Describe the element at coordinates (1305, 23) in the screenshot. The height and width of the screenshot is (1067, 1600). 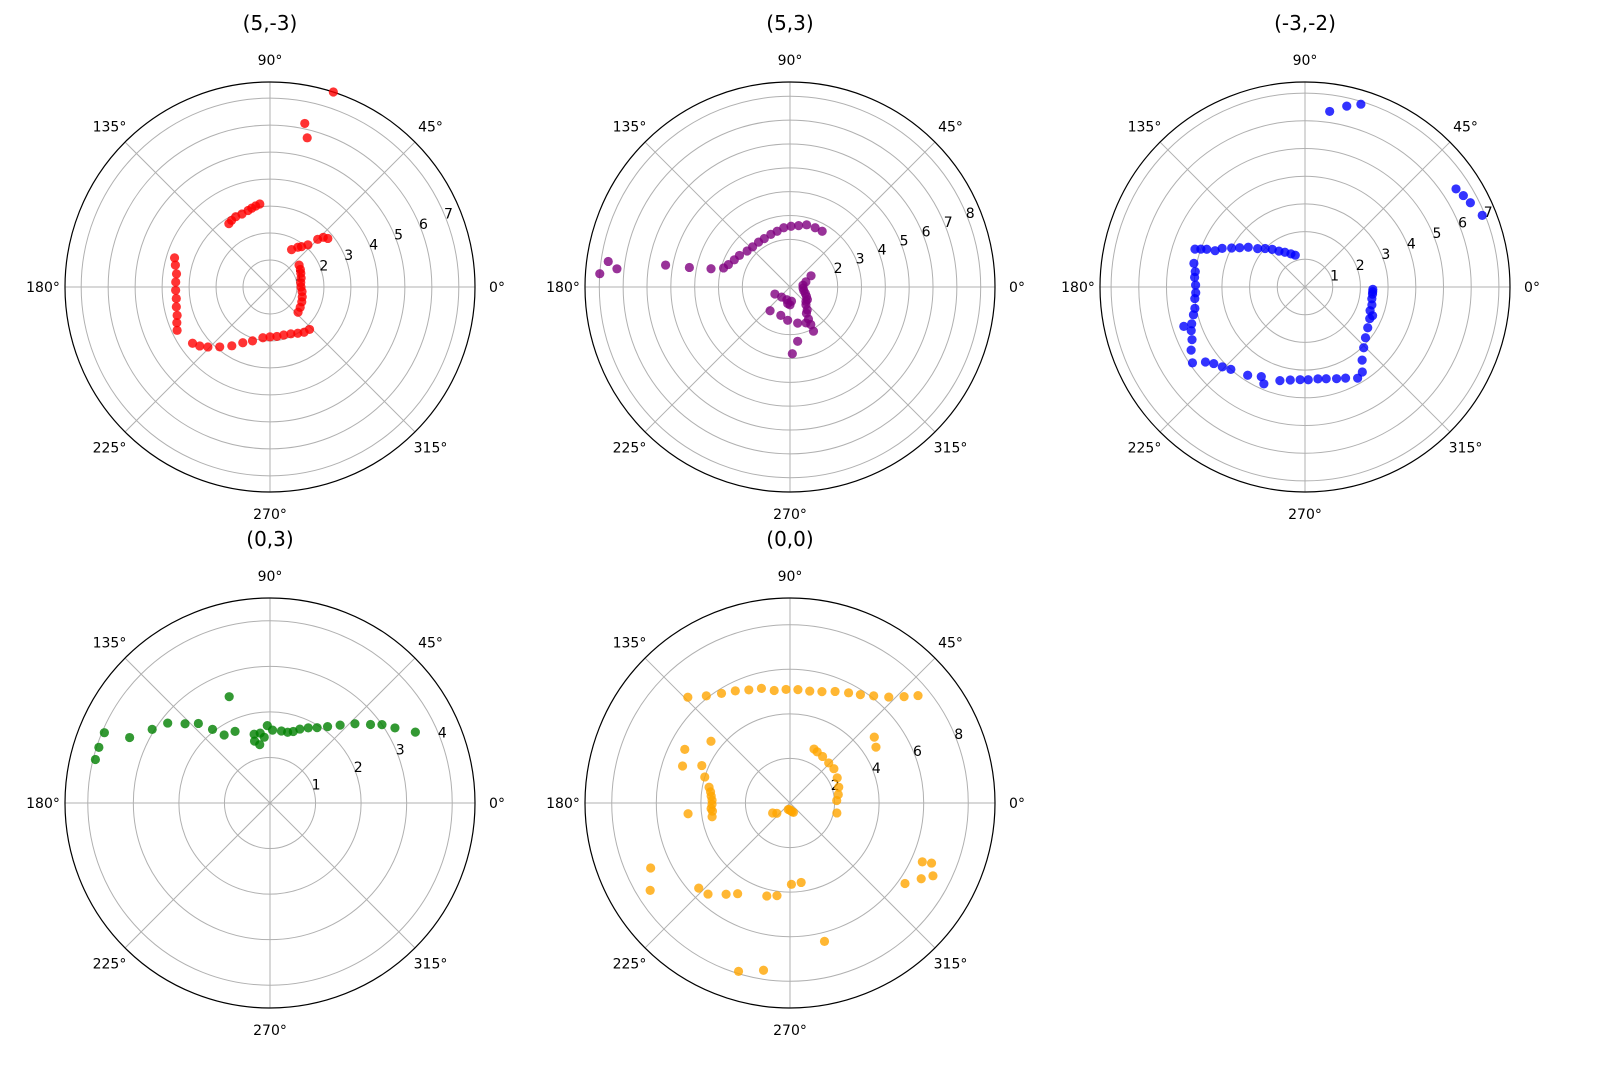
I see `panel-title: (-3,-2)` at that location.